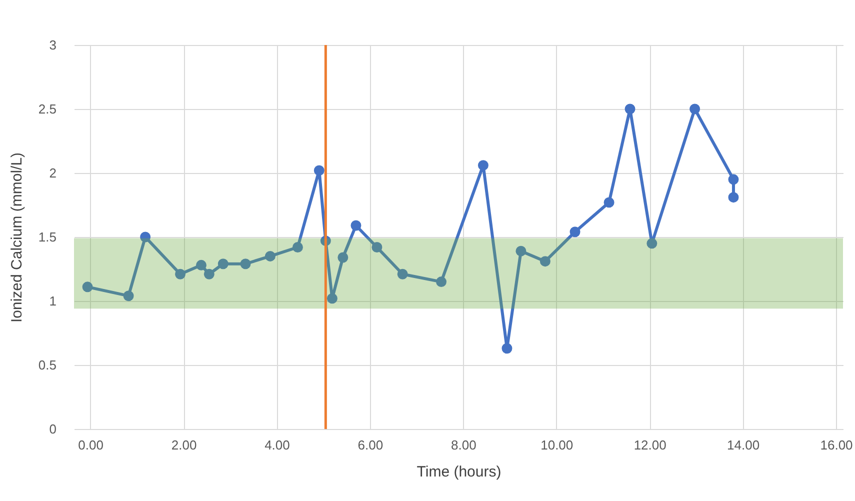 This screenshot has height=501, width=855. Describe the element at coordinates (47, 237) in the screenshot. I see `y-tick-label: 1.5` at that location.